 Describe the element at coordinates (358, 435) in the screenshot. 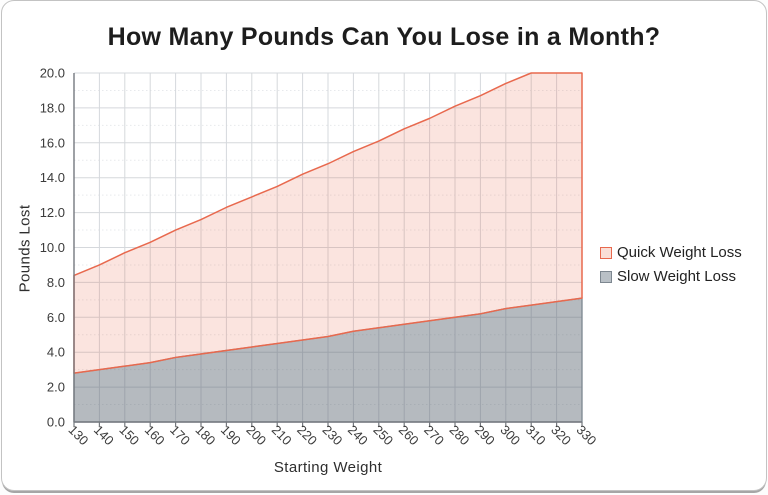

I see `x-tick-label: 240` at that location.